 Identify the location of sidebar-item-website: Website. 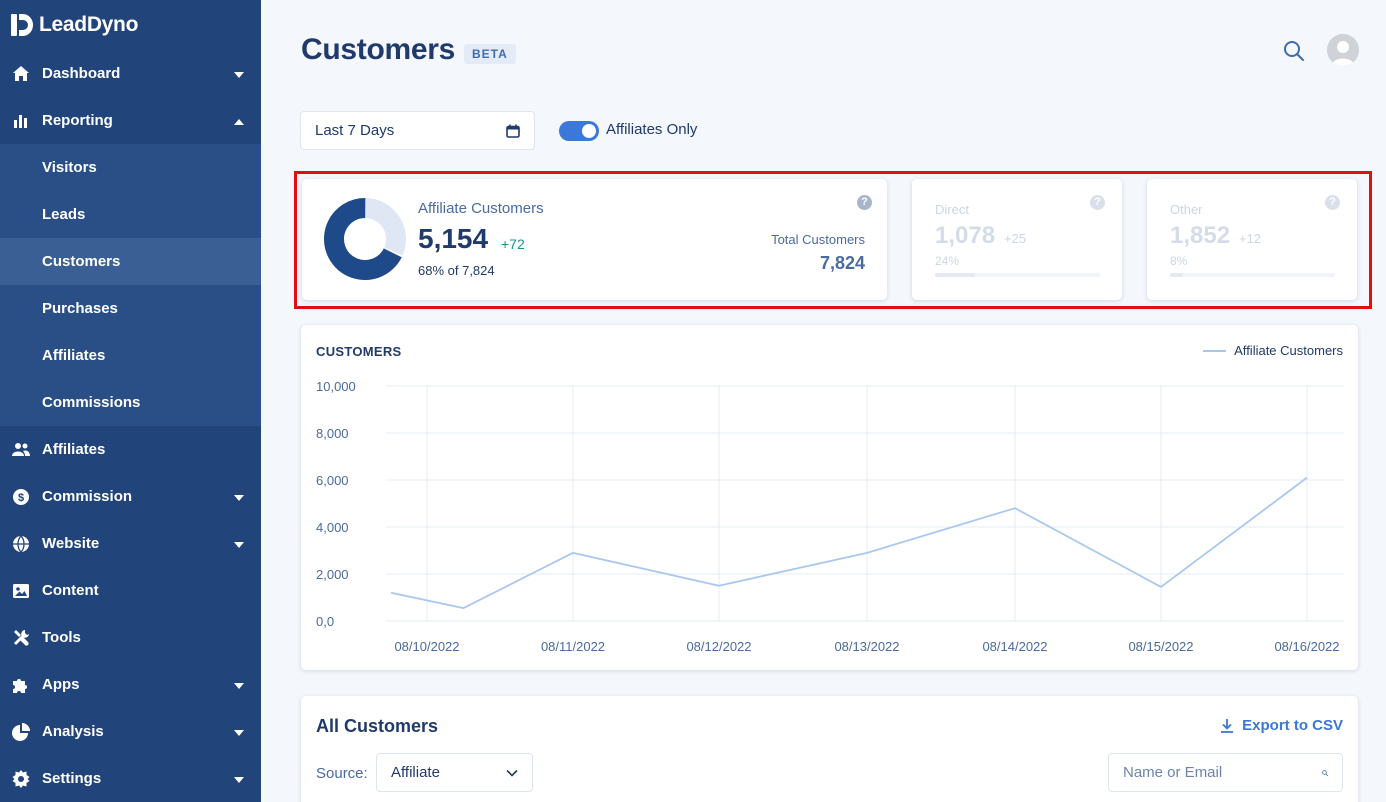
(130, 543).